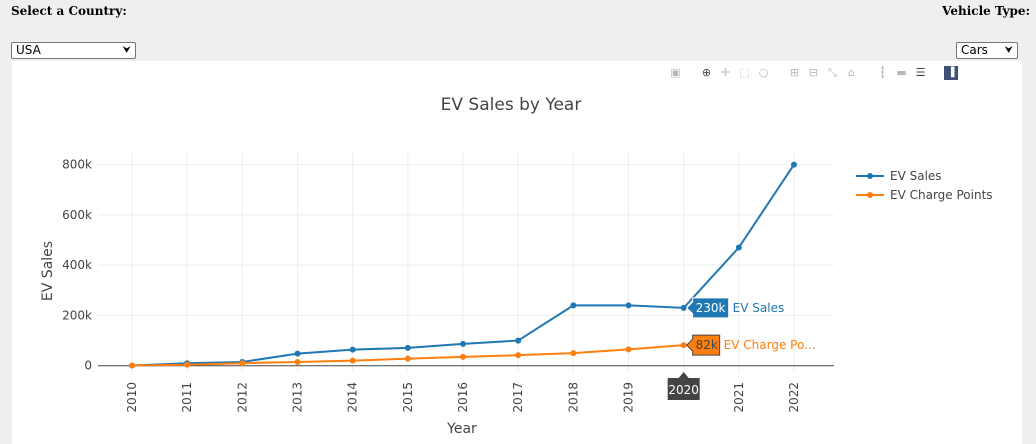 The height and width of the screenshot is (444, 1036). What do you see at coordinates (759, 308) in the screenshot?
I see `hover-series-label: EV Sales` at bounding box center [759, 308].